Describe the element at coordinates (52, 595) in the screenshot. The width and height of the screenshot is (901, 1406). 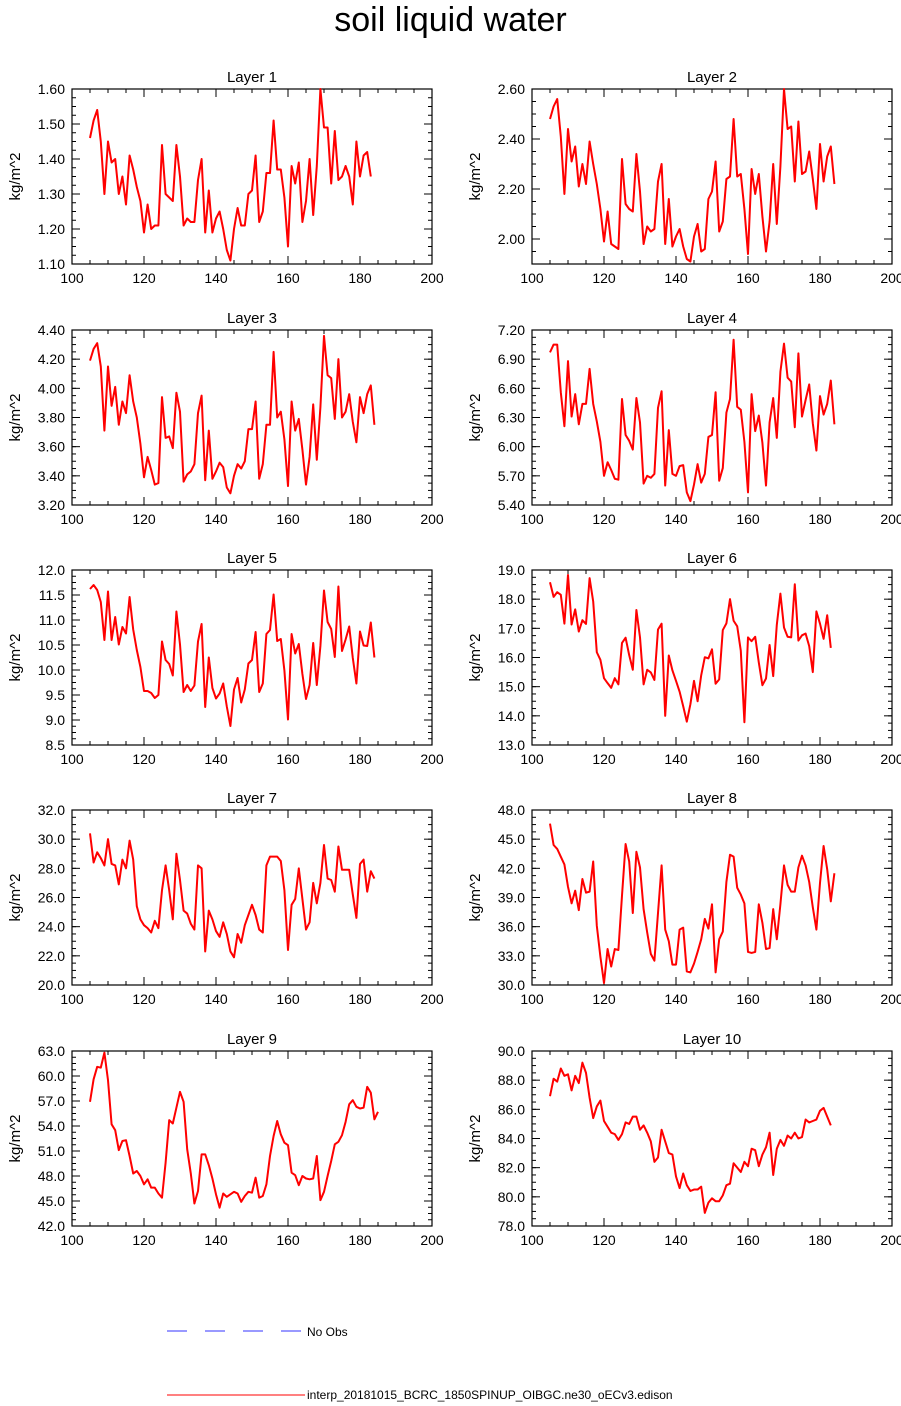
I see `panel-5-y-tick-label: 11.5` at that location.